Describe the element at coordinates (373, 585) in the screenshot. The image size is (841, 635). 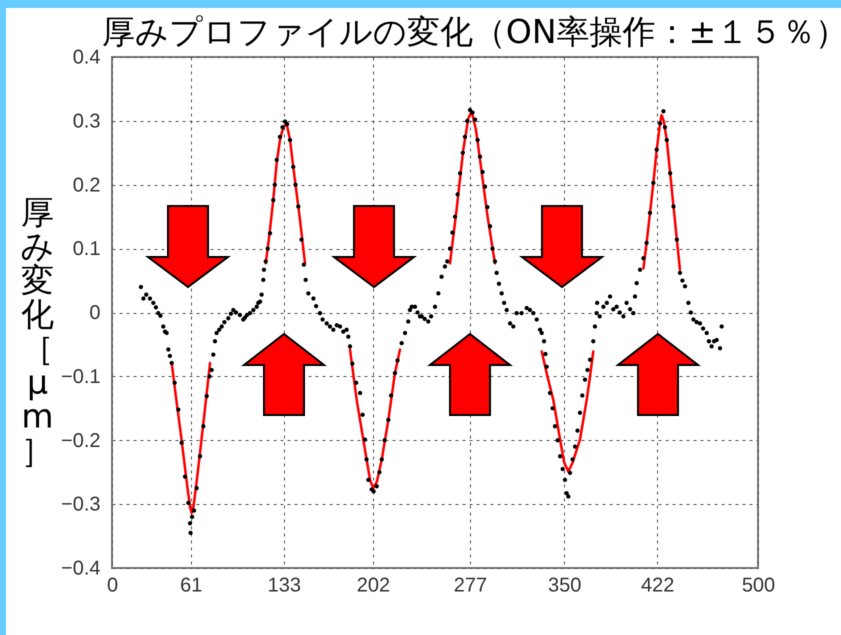
I see `x-tick-label: 202` at that location.